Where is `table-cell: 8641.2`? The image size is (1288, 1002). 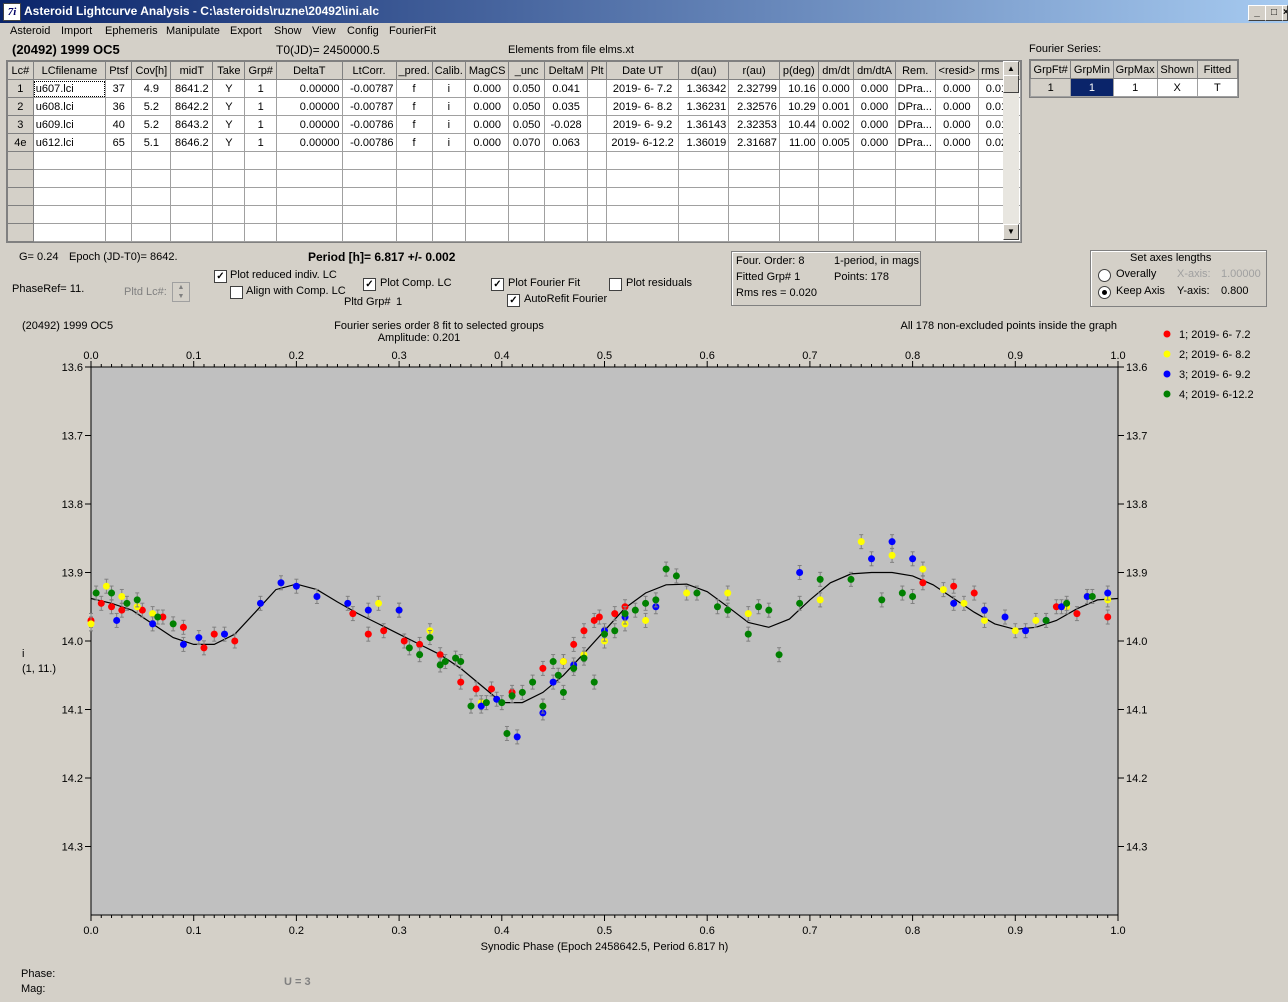
table-cell: 8641.2 is located at coordinates (192, 88).